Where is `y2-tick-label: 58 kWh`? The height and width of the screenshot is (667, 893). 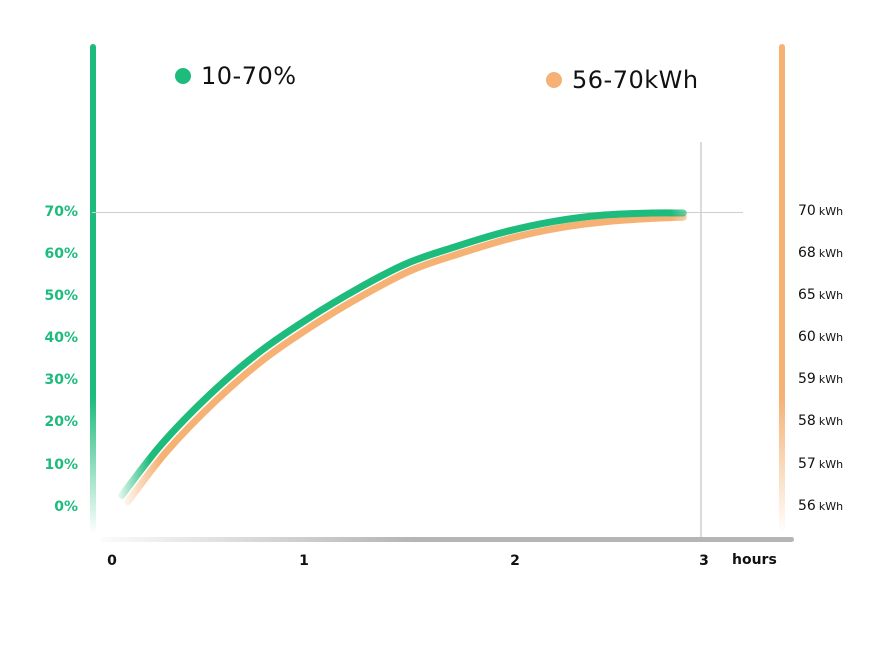 y2-tick-label: 58 kWh is located at coordinates (820, 421).